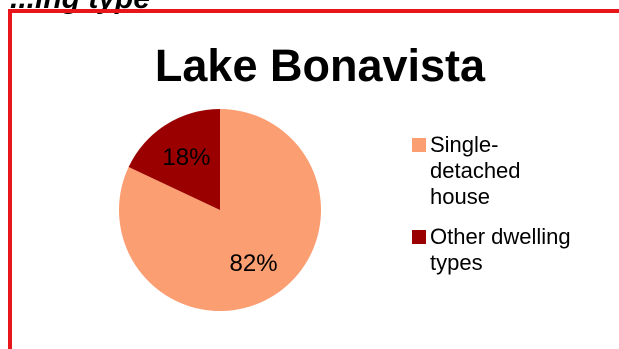  Describe the element at coordinates (254, 263) in the screenshot. I see `pie-data-label-single-detached: 82%` at that location.